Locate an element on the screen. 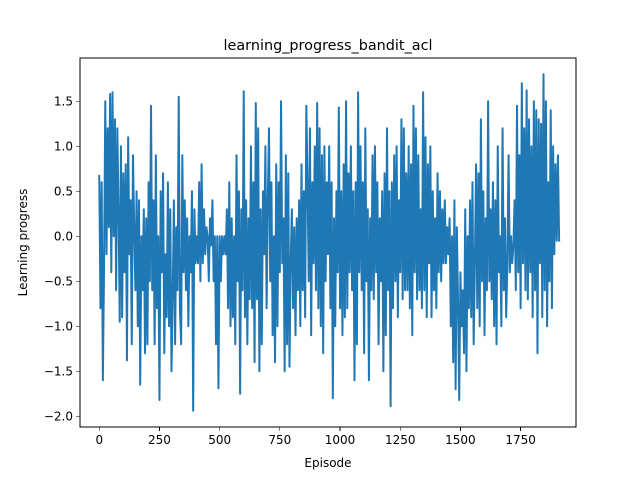 The height and width of the screenshot is (480, 640). y-axis-label: Learning progress is located at coordinates (23, 243).